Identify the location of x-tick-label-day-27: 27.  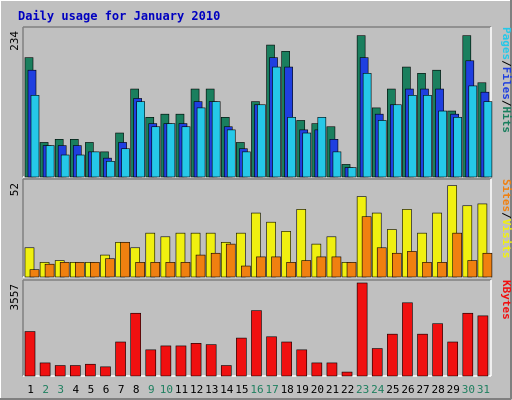
(422, 389).